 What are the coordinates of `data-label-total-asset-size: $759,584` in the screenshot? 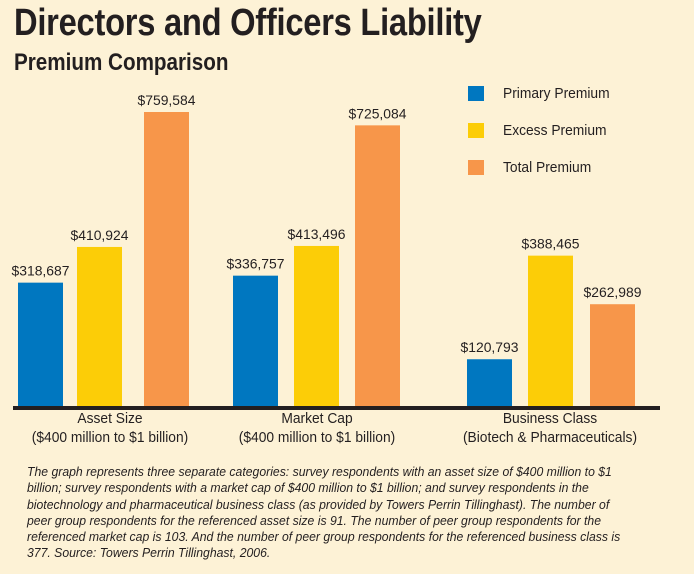 It's located at (167, 100).